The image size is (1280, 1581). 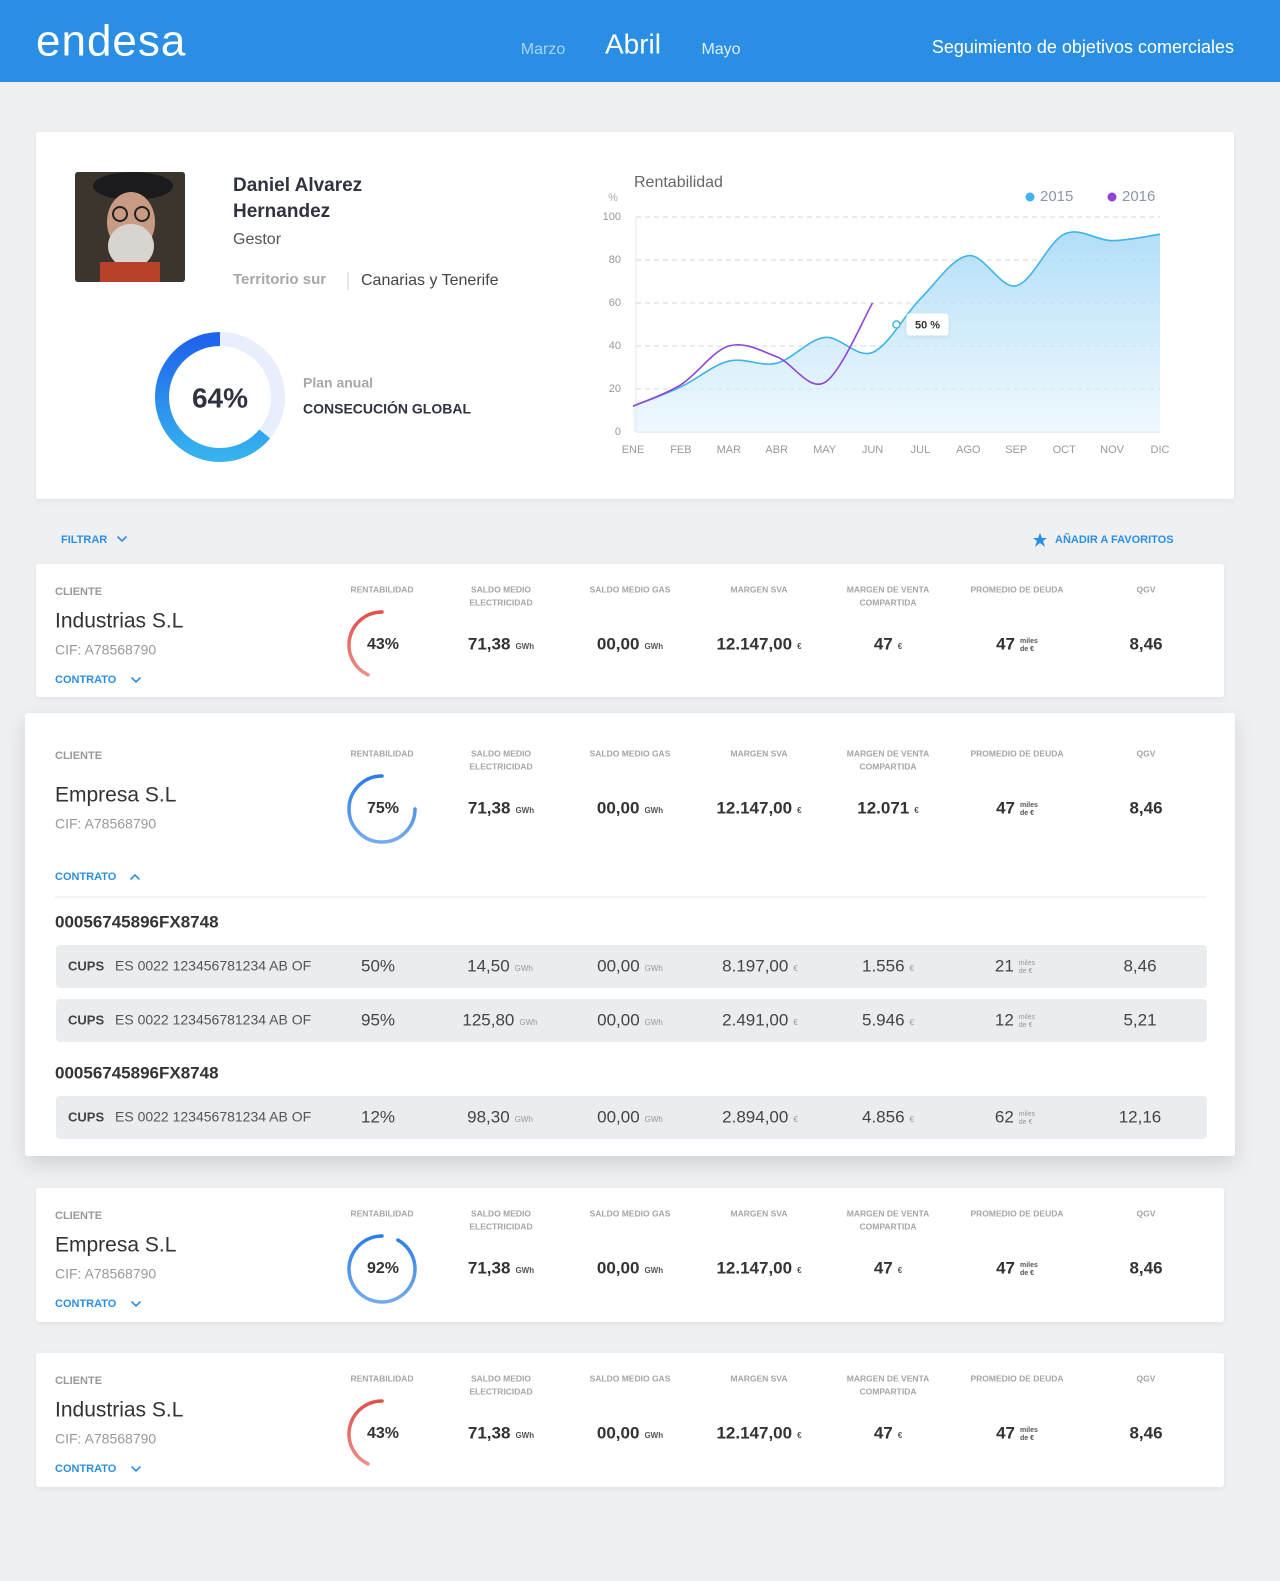 What do you see at coordinates (613, 198) in the screenshot?
I see `y-axis-label: %` at bounding box center [613, 198].